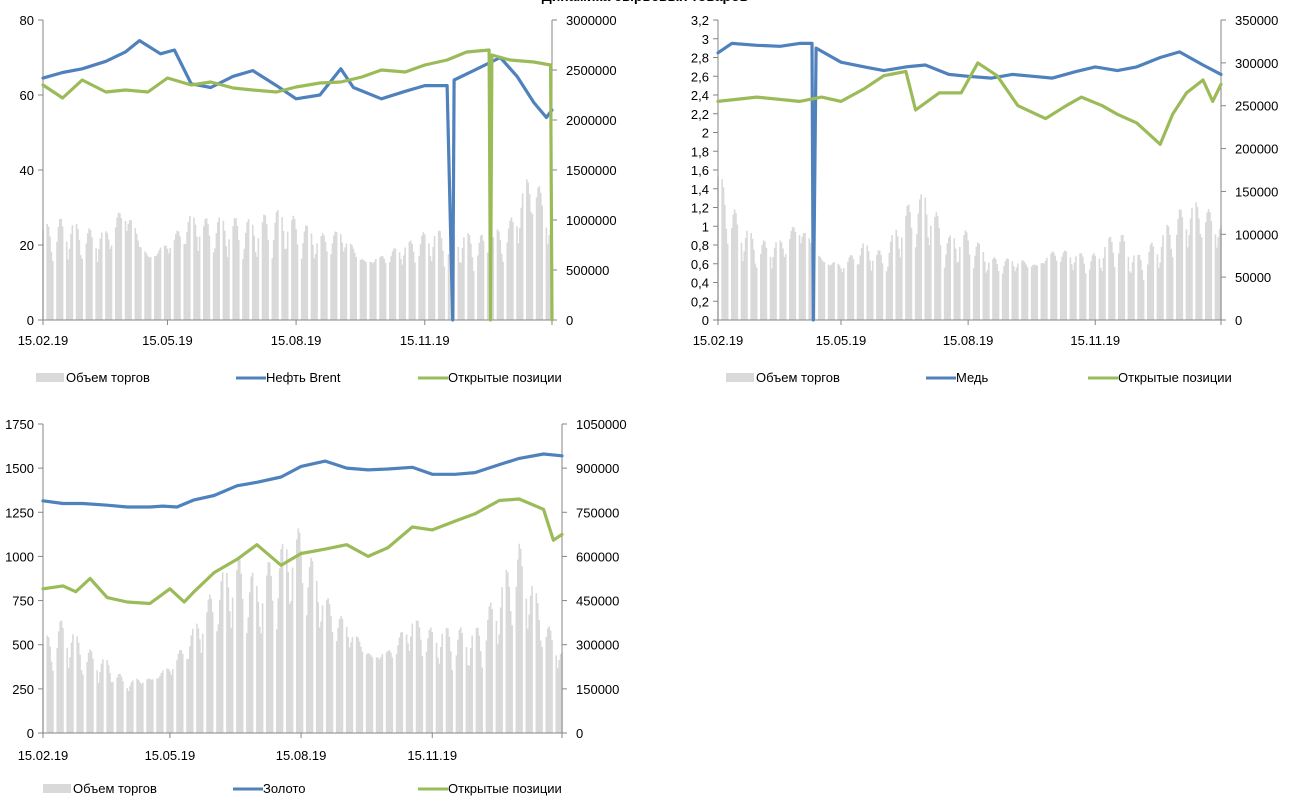 This screenshot has height=800, width=1290. I want to click on volume-bars, so click(969, 248).